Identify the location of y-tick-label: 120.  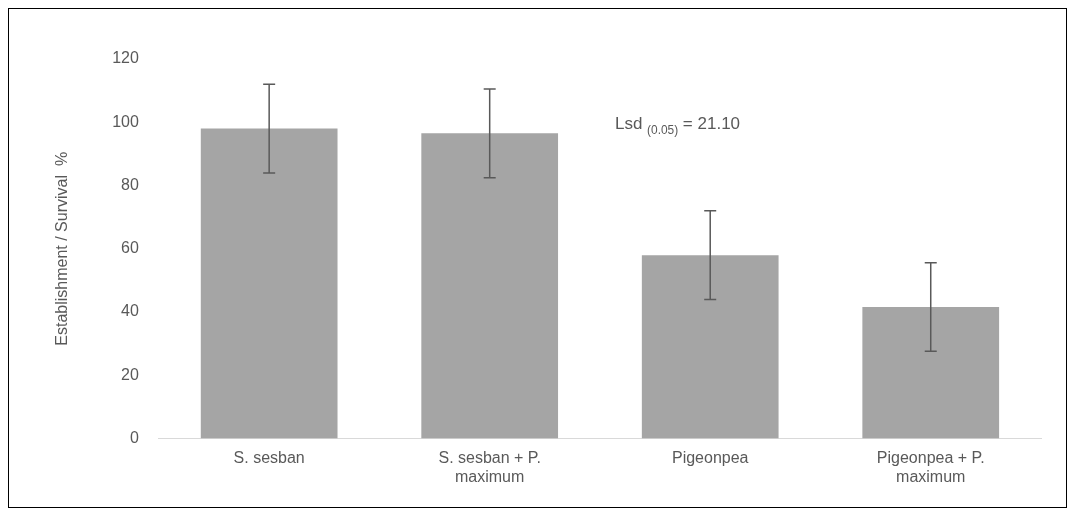
(125, 58).